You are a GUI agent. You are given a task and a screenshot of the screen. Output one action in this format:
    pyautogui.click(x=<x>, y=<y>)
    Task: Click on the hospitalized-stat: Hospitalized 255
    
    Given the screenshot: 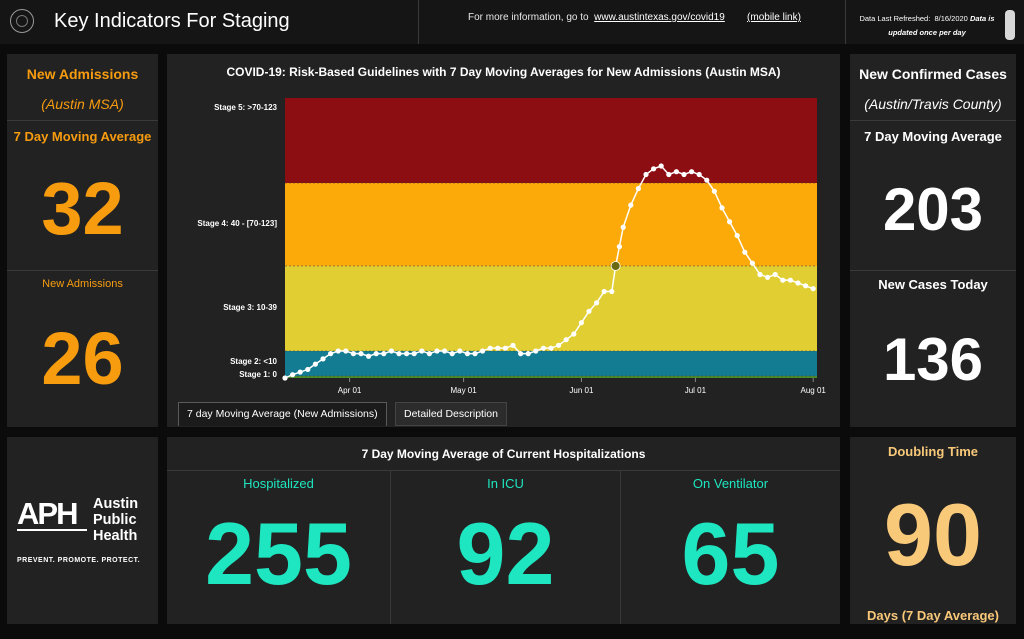 What is the action you would take?
    pyautogui.click(x=278, y=547)
    